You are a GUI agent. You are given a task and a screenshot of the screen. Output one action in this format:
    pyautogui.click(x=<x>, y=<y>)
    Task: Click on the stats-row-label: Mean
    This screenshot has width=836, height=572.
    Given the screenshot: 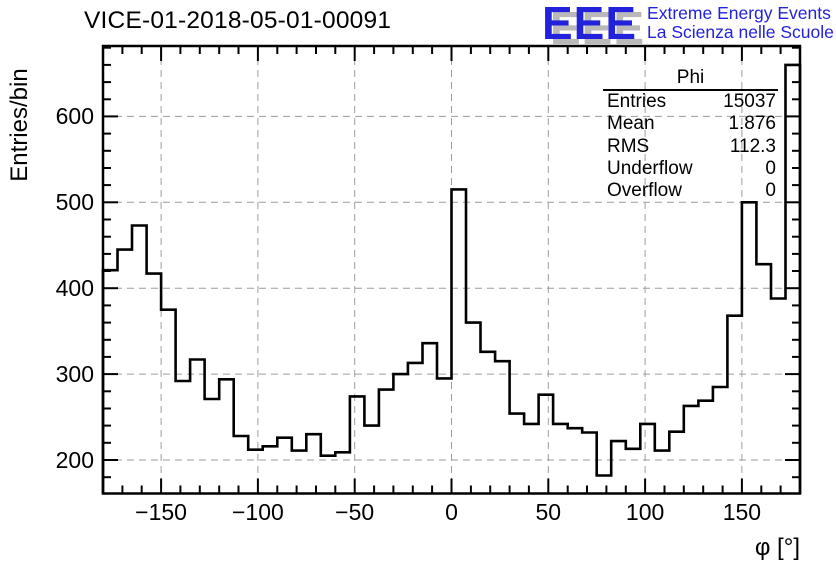 What is the action you would take?
    pyautogui.click(x=631, y=124)
    